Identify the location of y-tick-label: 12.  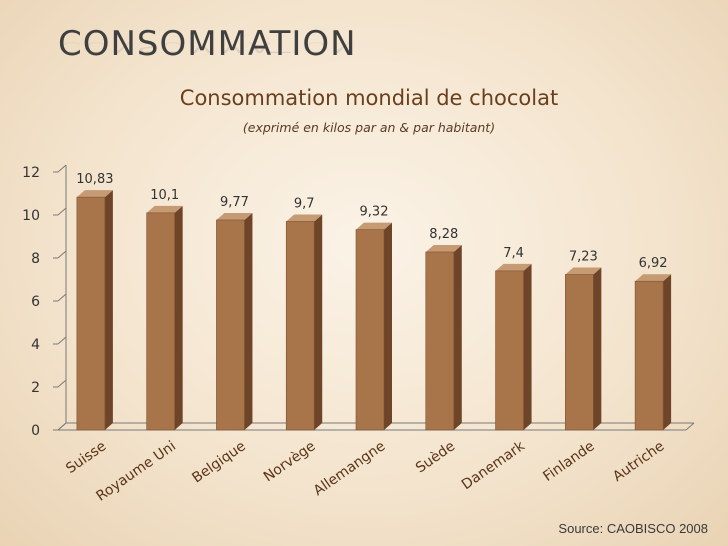
(31, 173).